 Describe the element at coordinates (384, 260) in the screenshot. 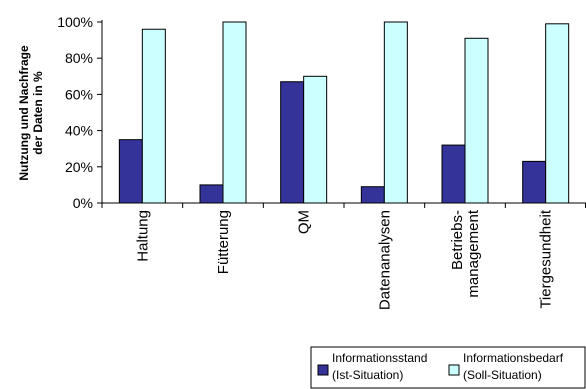

I see `x-tick-label: Datenanalysen` at that location.